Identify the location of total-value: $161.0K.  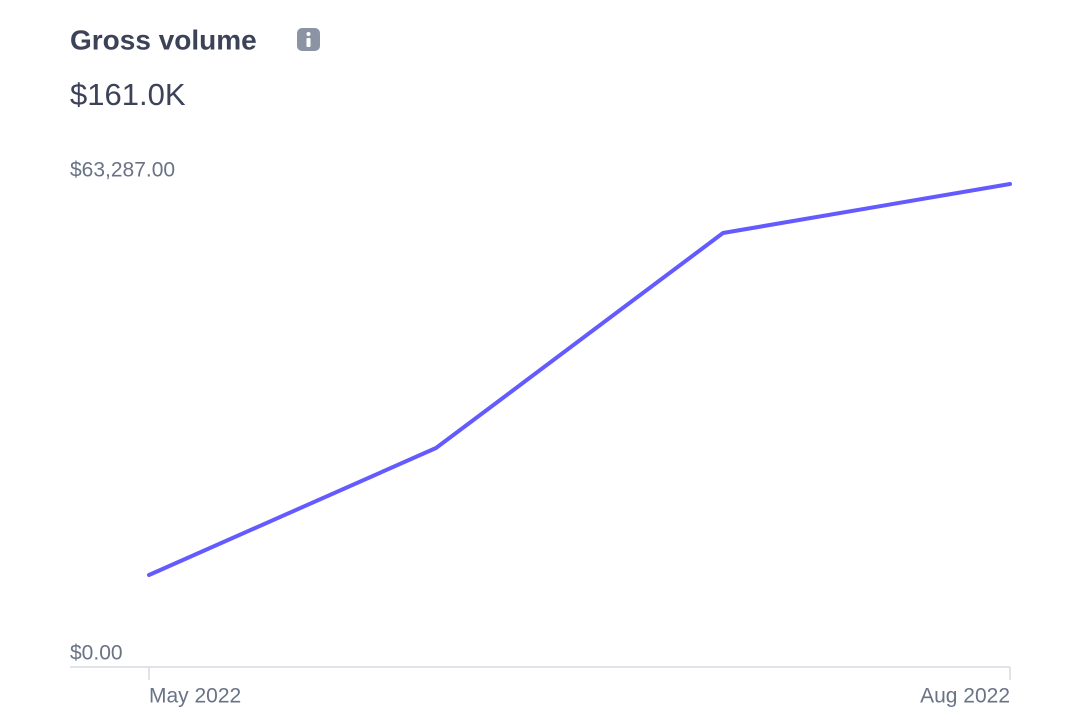
(128, 94).